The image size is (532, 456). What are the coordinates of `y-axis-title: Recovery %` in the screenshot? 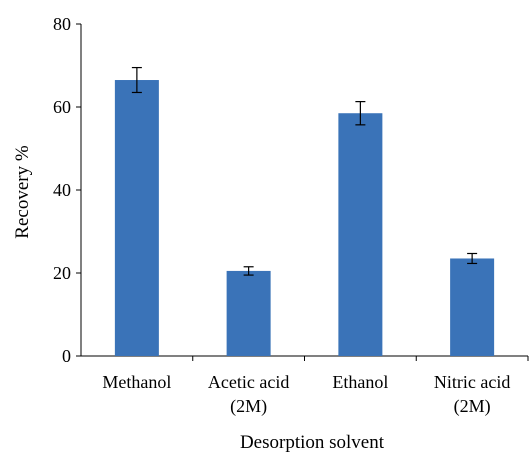 It's located at (22, 192).